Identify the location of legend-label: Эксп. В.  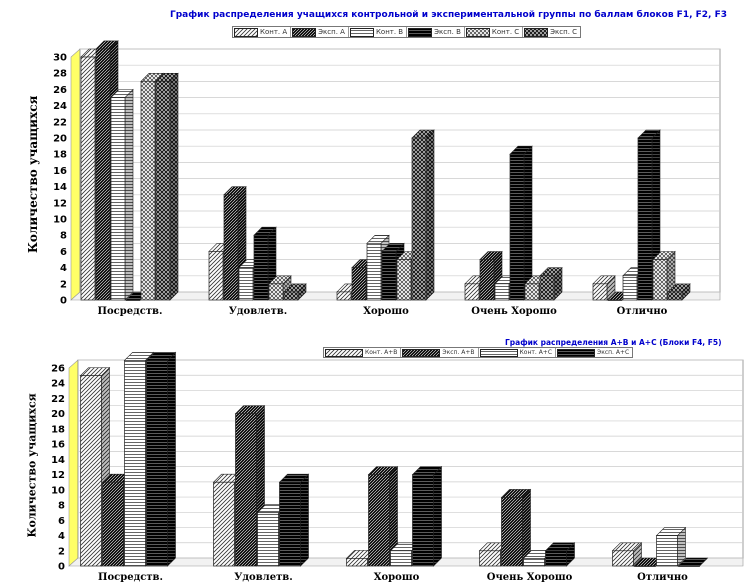
(447, 32).